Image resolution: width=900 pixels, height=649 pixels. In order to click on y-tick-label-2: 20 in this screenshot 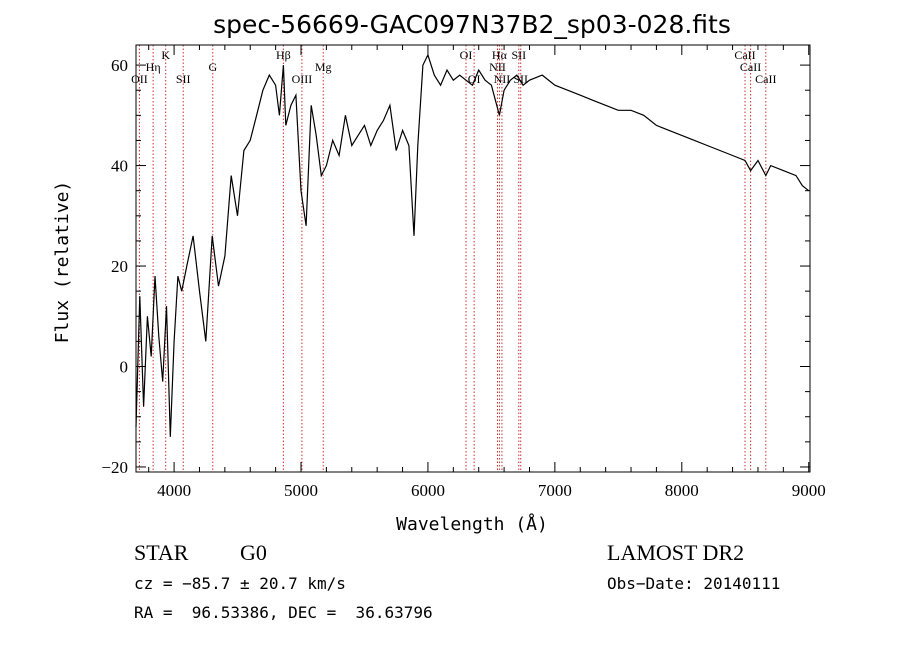, I will do `click(119, 266)`.